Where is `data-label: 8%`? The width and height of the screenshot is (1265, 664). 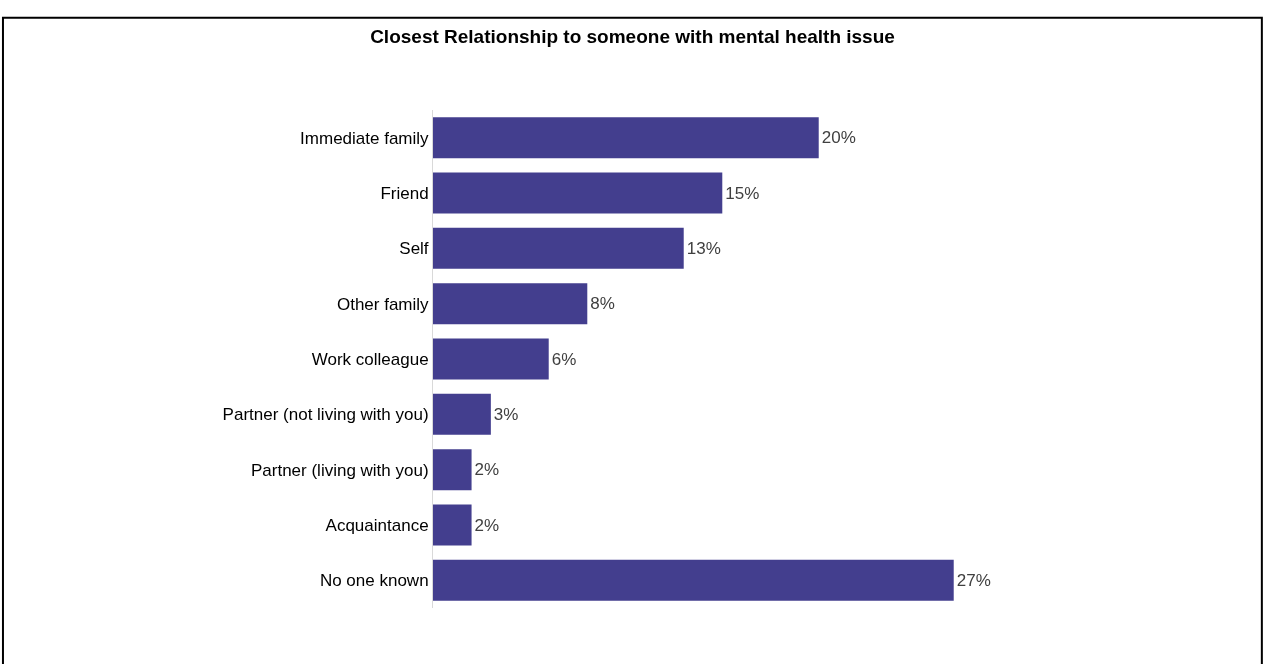
data-label: 8% is located at coordinates (602, 304).